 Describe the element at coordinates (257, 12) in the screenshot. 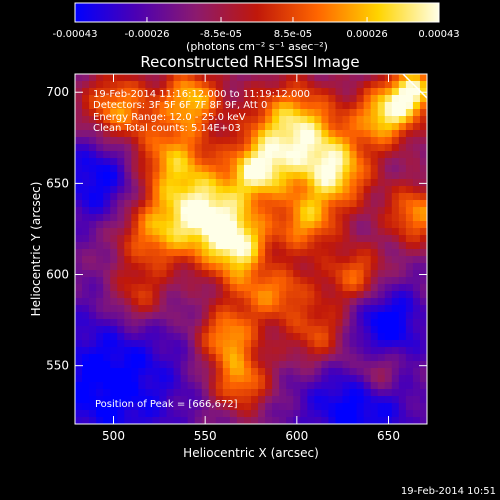

I see `colorbar` at that location.